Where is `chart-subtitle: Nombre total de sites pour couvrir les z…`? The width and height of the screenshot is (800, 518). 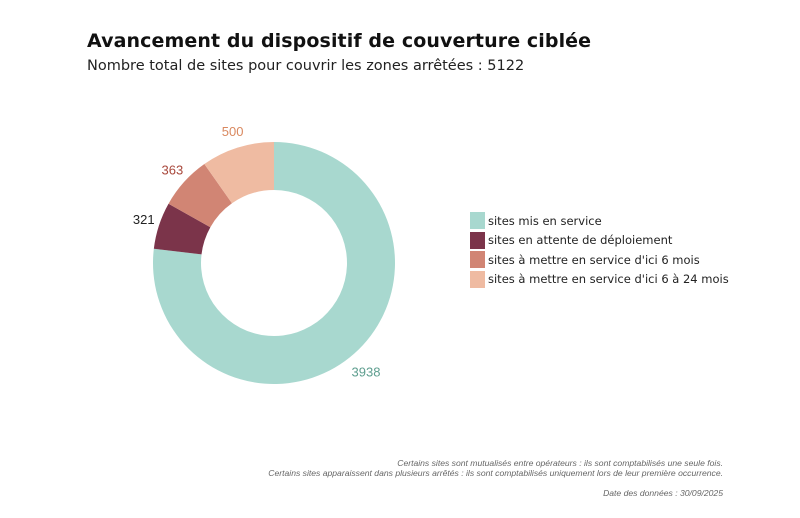
chart-subtitle: Nombre total de sites pour couvrir les z… is located at coordinates (306, 66).